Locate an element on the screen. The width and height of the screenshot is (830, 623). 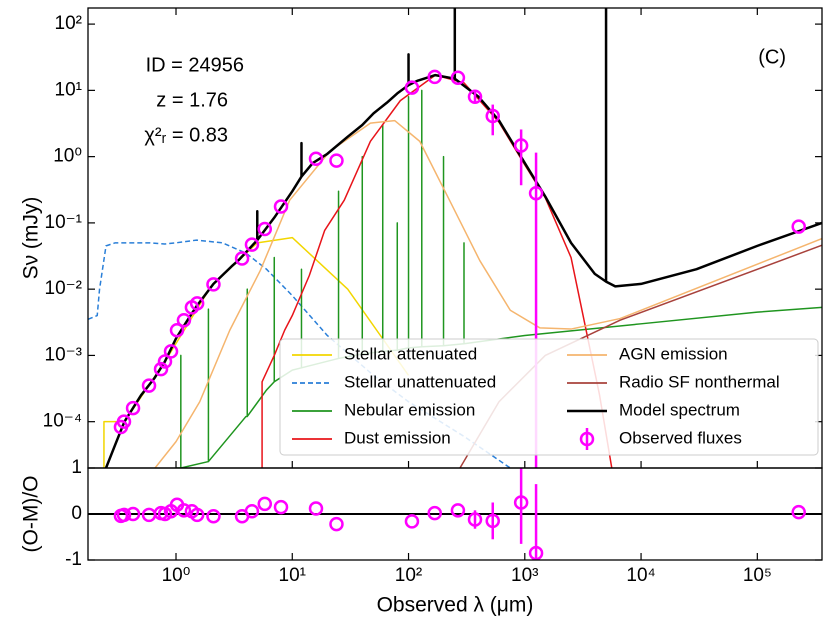
y-tick-label: 10¹ is located at coordinates (68, 89).